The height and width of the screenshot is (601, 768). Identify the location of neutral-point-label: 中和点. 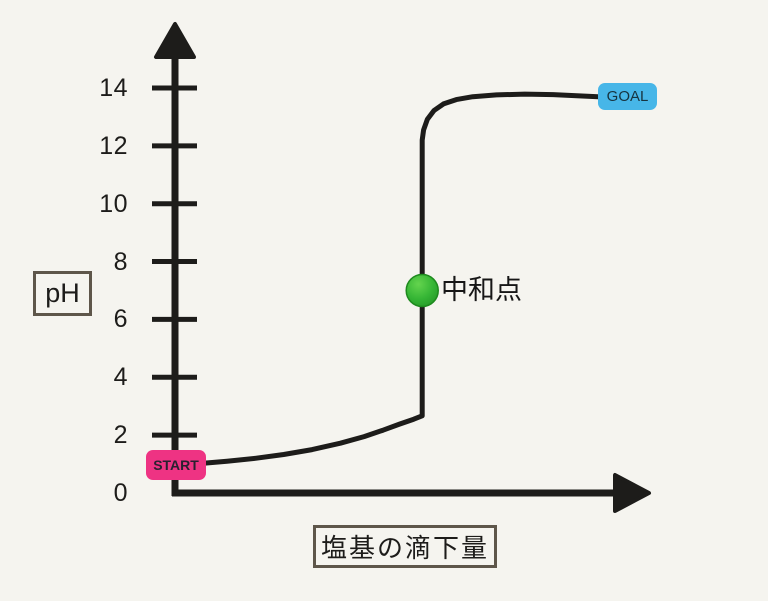
(481, 290).